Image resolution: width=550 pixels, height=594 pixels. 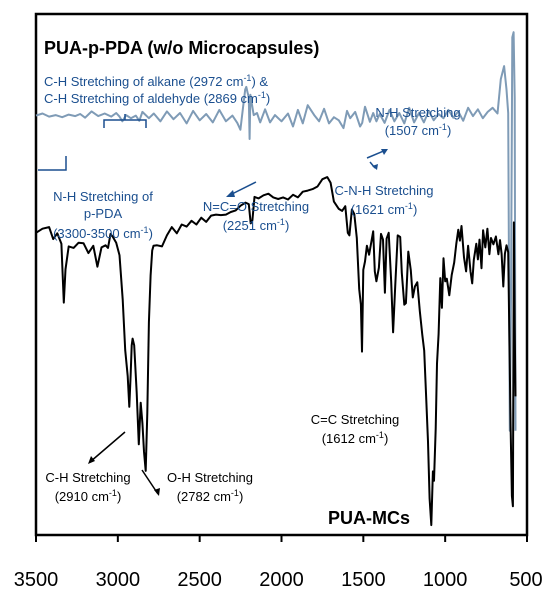 I want to click on annotation-ch2910-line1: C-H Stretching, so click(x=87, y=477).